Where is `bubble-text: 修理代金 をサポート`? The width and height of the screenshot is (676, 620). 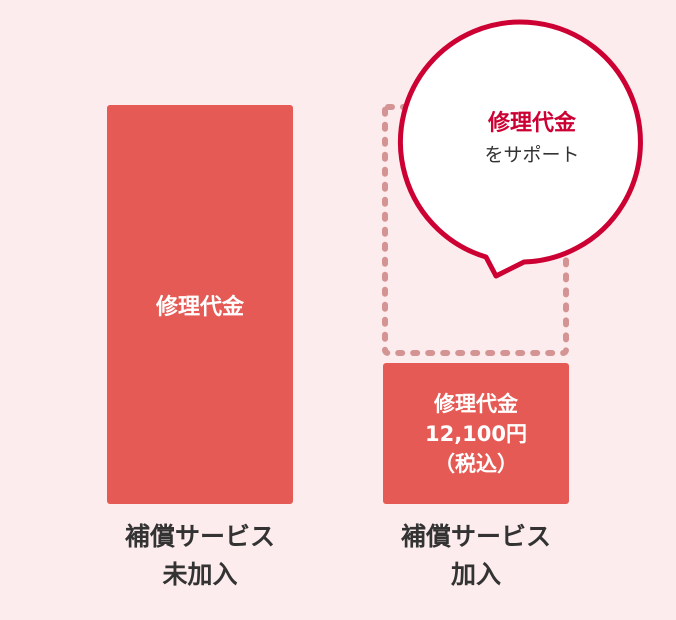
bubble-text: 修理代金 をサポート is located at coordinates (532, 139).